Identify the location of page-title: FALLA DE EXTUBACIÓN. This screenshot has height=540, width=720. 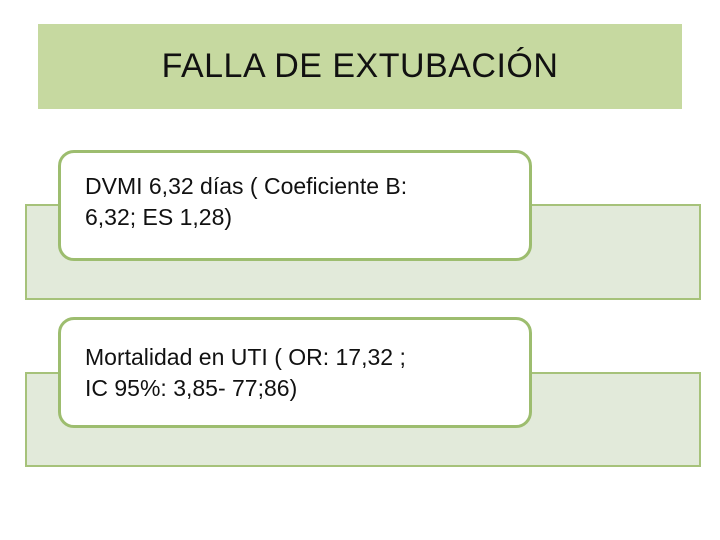
(360, 66).